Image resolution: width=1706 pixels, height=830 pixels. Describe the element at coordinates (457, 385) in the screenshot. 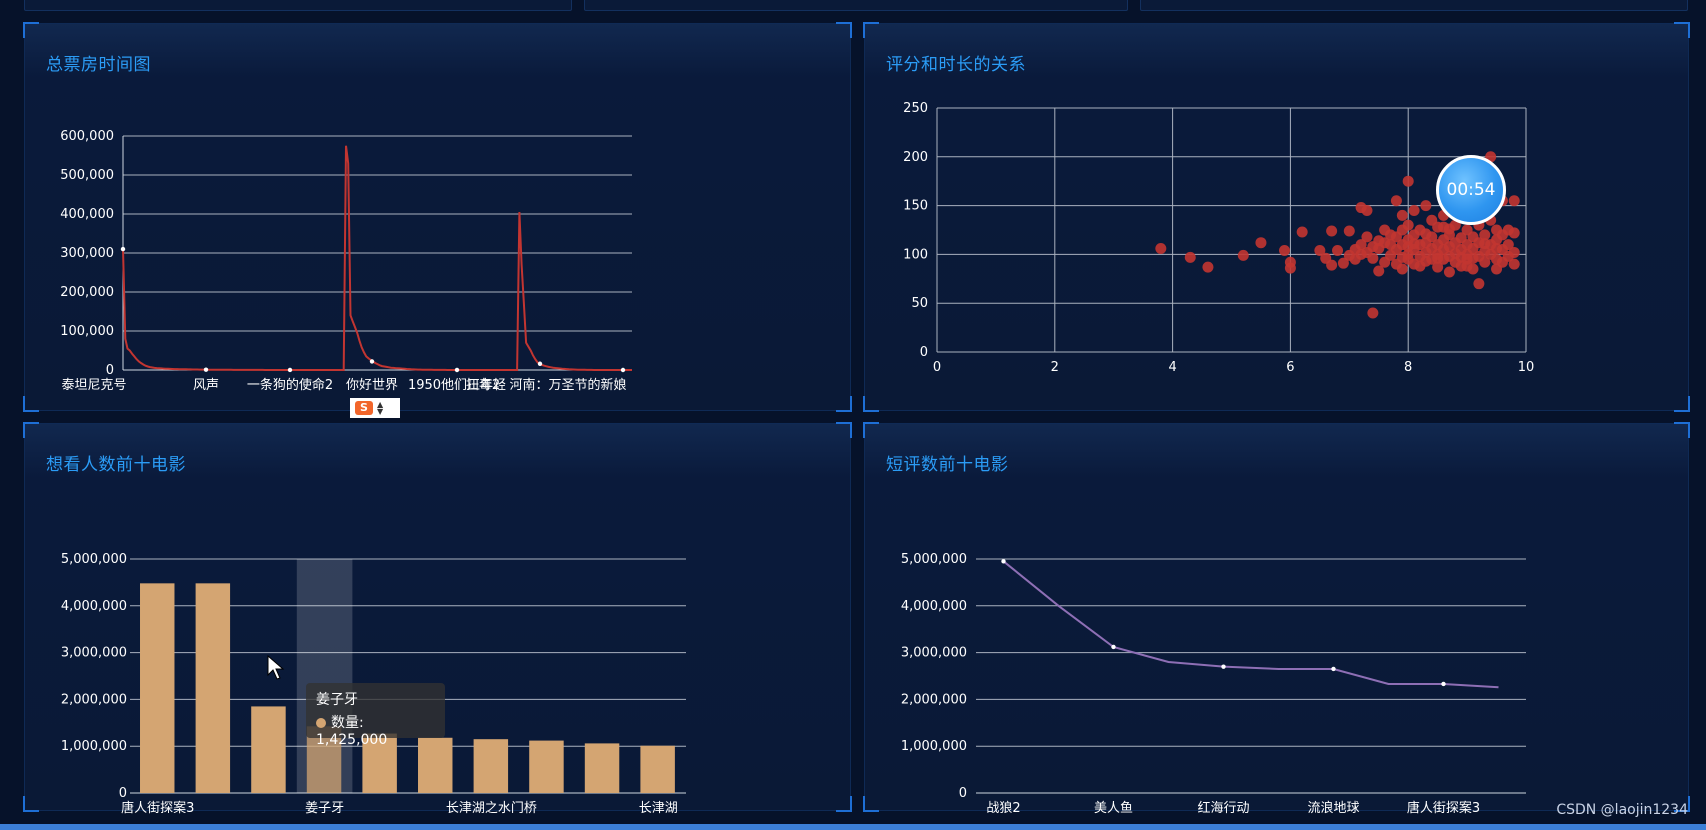

I see `x-tick-label: 1950他们正年轻` at that location.